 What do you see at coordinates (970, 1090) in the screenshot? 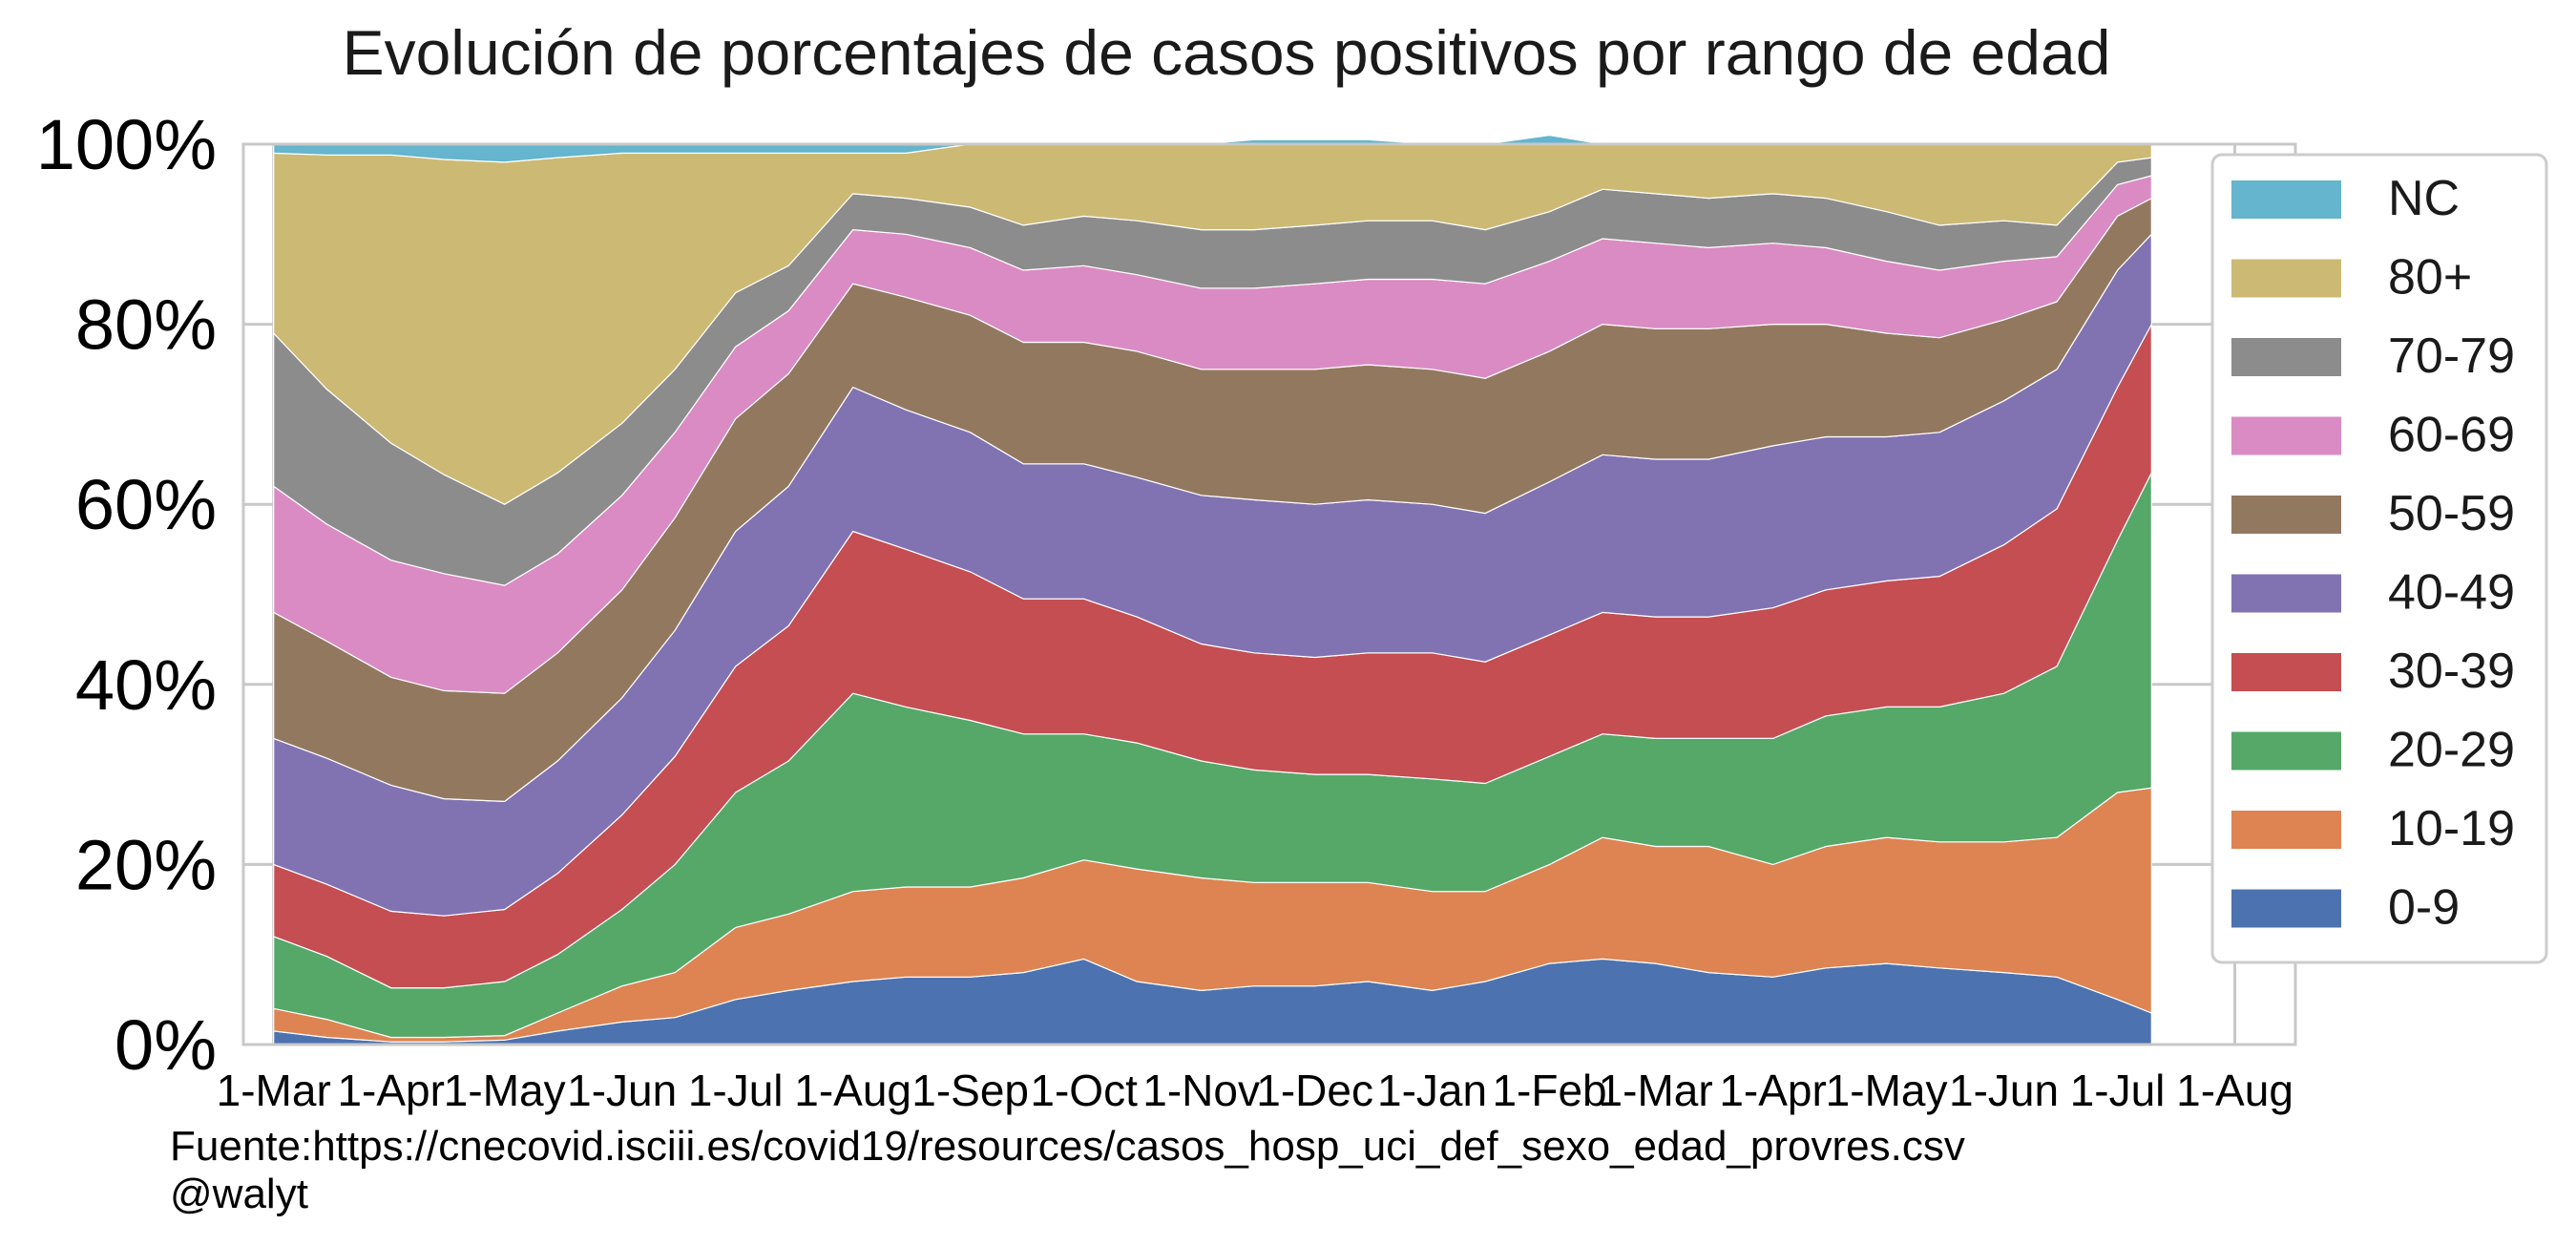
I see `x-tick-label: 1-Sep` at bounding box center [970, 1090].